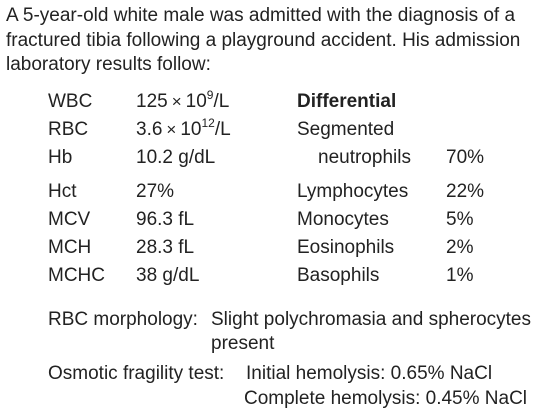 Image resolution: width=552 pixels, height=411 pixels. What do you see at coordinates (149, 129) in the screenshot?
I see `rbc-base: 3.6` at bounding box center [149, 129].